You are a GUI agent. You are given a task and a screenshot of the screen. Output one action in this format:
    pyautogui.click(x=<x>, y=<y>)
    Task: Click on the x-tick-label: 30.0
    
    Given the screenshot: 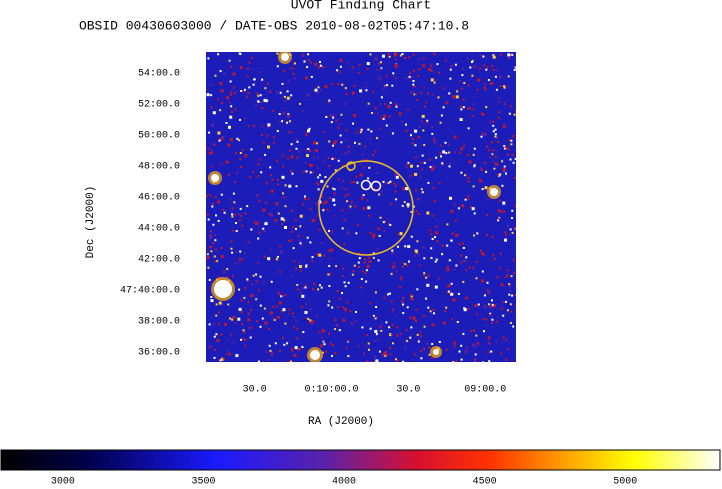 What is the action you would take?
    pyautogui.click(x=408, y=390)
    